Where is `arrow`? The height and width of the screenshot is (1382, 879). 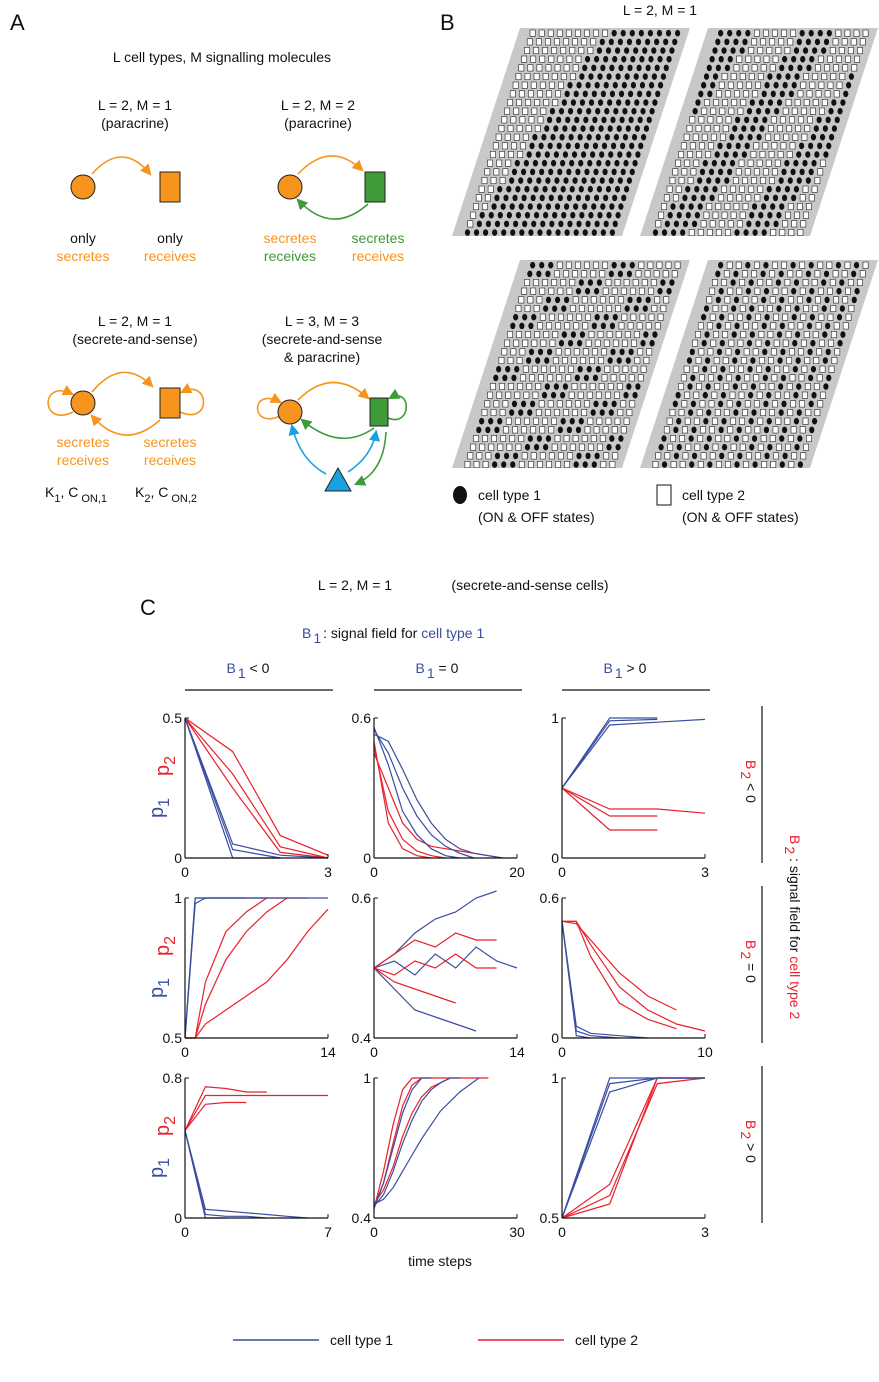
arrow is located at coordinates (333, 391).